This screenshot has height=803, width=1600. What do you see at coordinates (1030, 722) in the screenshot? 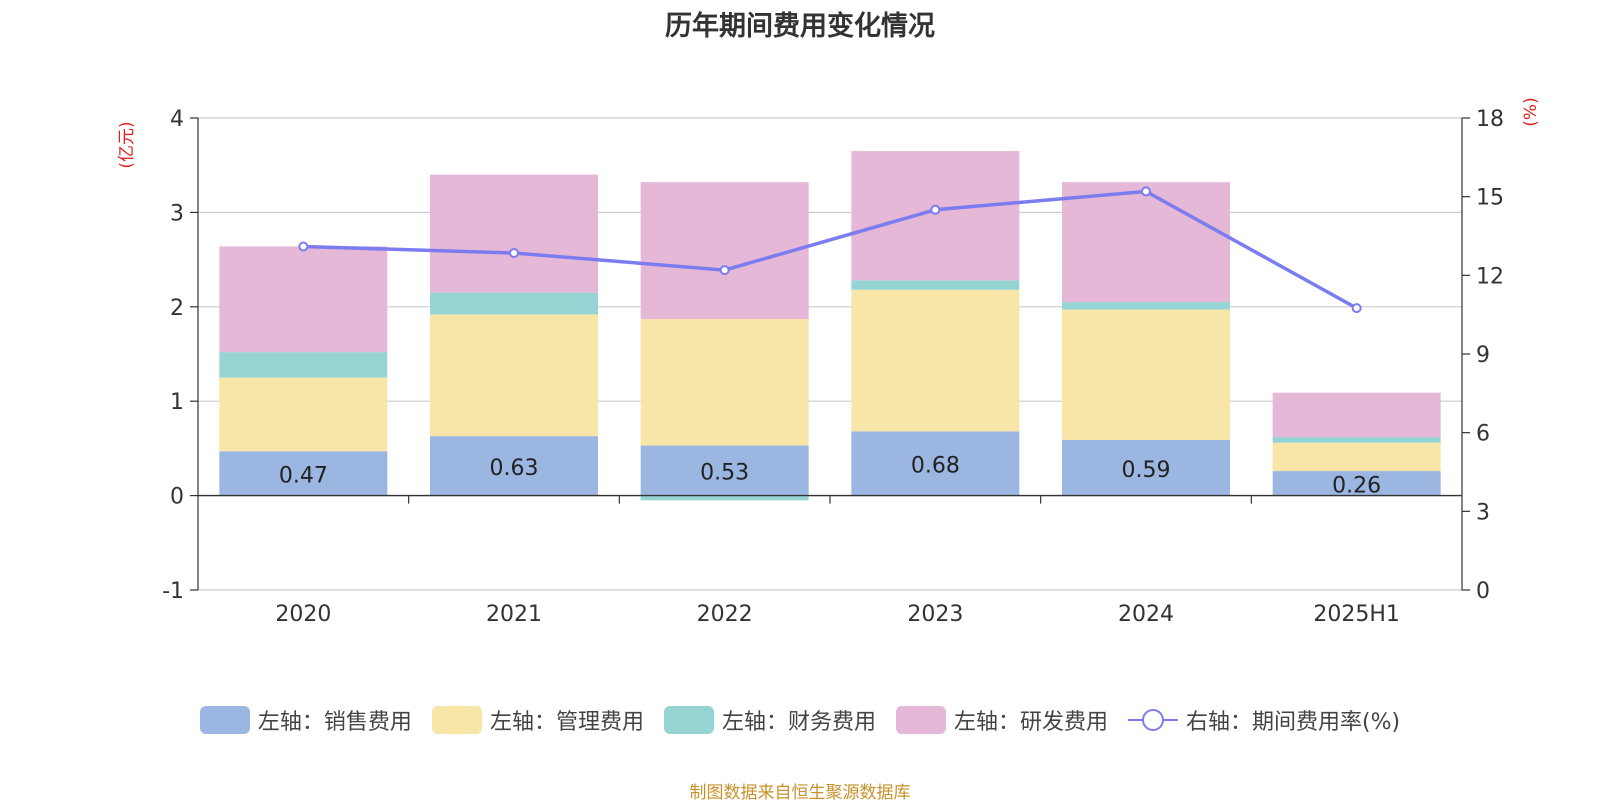
I see `legend-label: 左轴：研发费用` at bounding box center [1030, 722].